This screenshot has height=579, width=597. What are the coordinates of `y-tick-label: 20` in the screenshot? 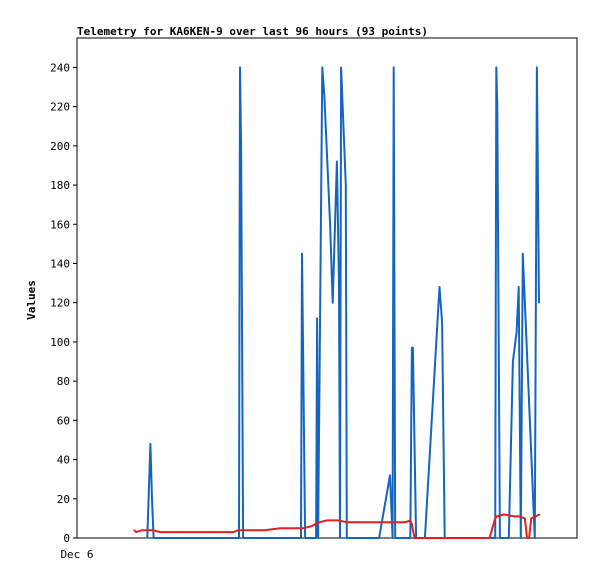 It's located at (63, 499).